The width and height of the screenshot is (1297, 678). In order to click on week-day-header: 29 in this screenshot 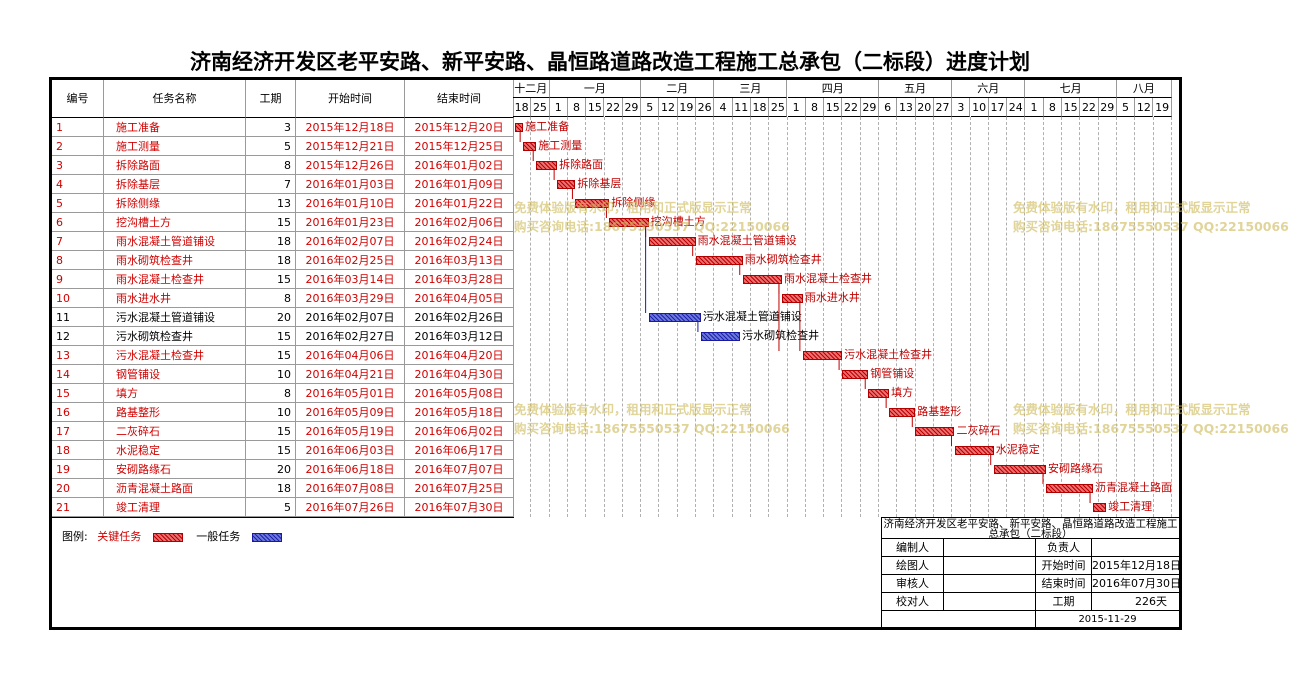, I will do `click(1107, 107)`.